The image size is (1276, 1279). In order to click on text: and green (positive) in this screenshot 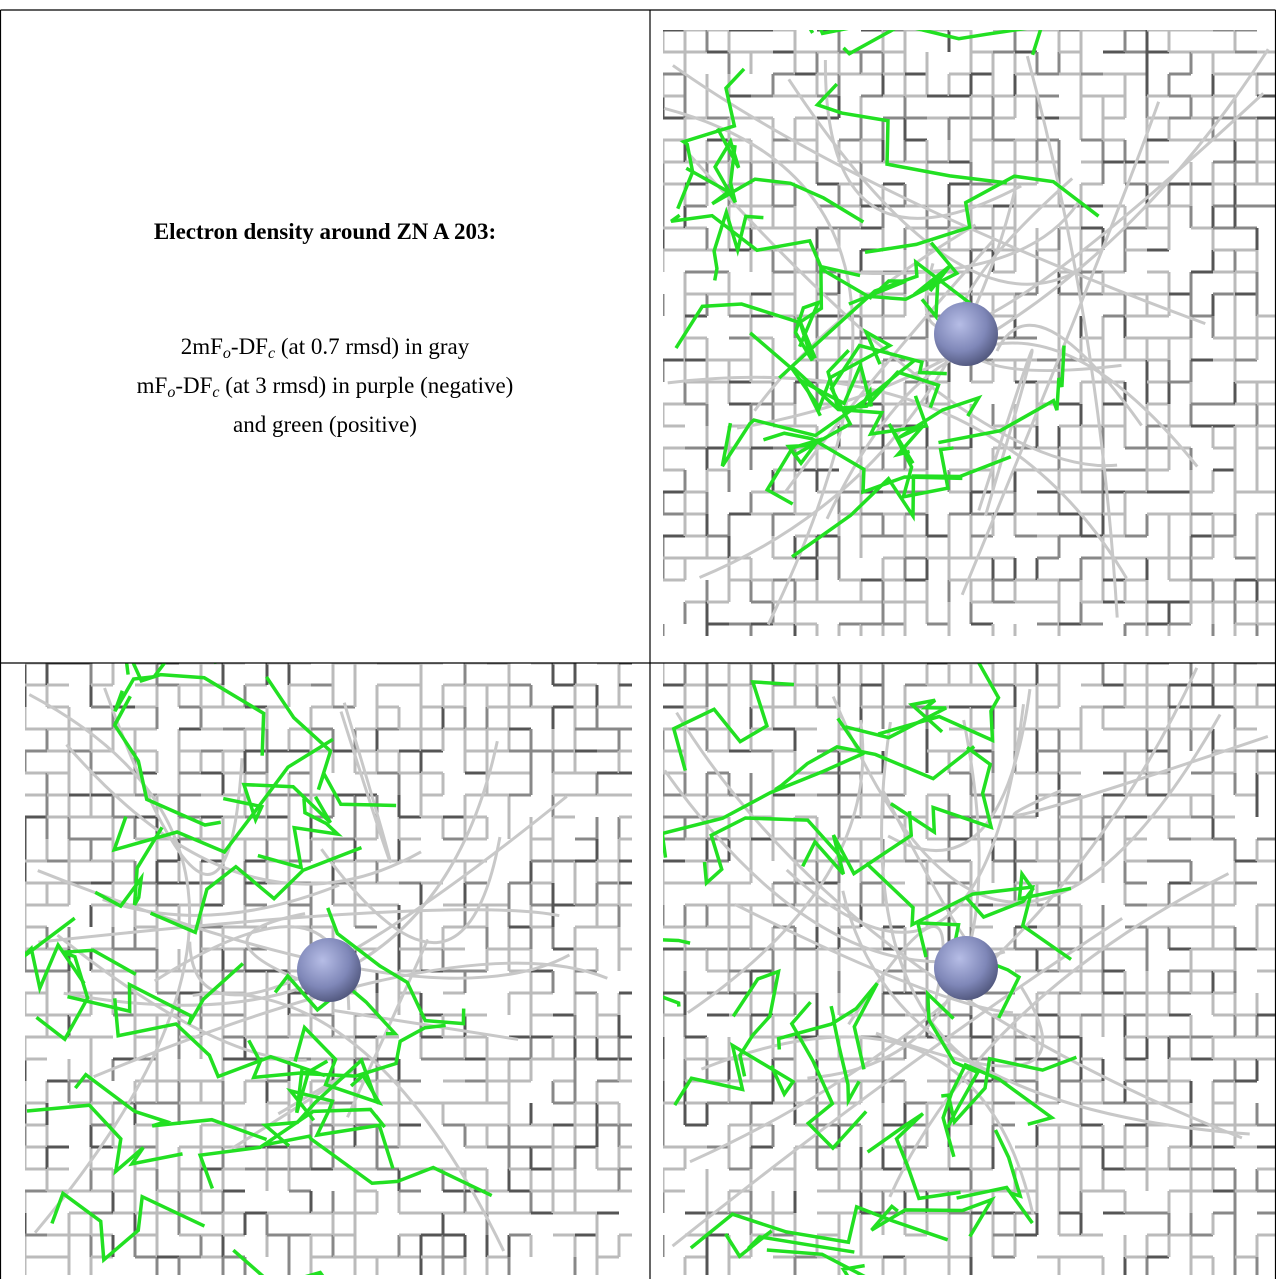, I will do `click(325, 424)`.